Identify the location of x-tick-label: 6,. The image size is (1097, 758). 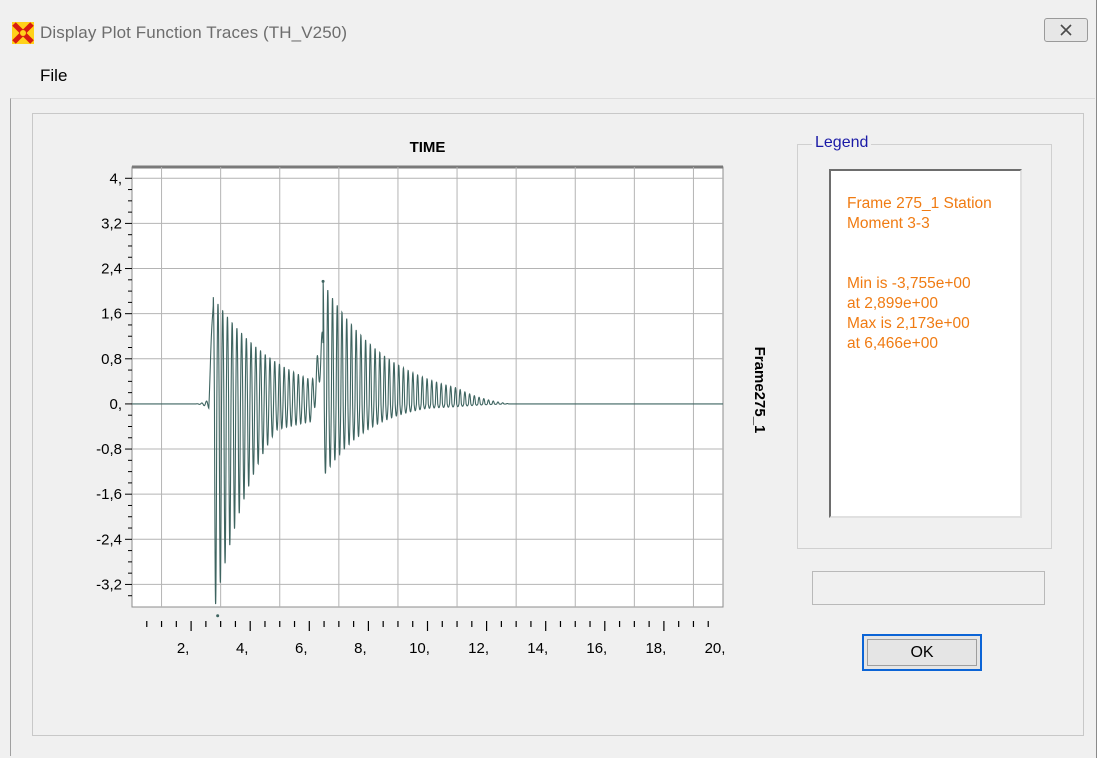
(301, 648).